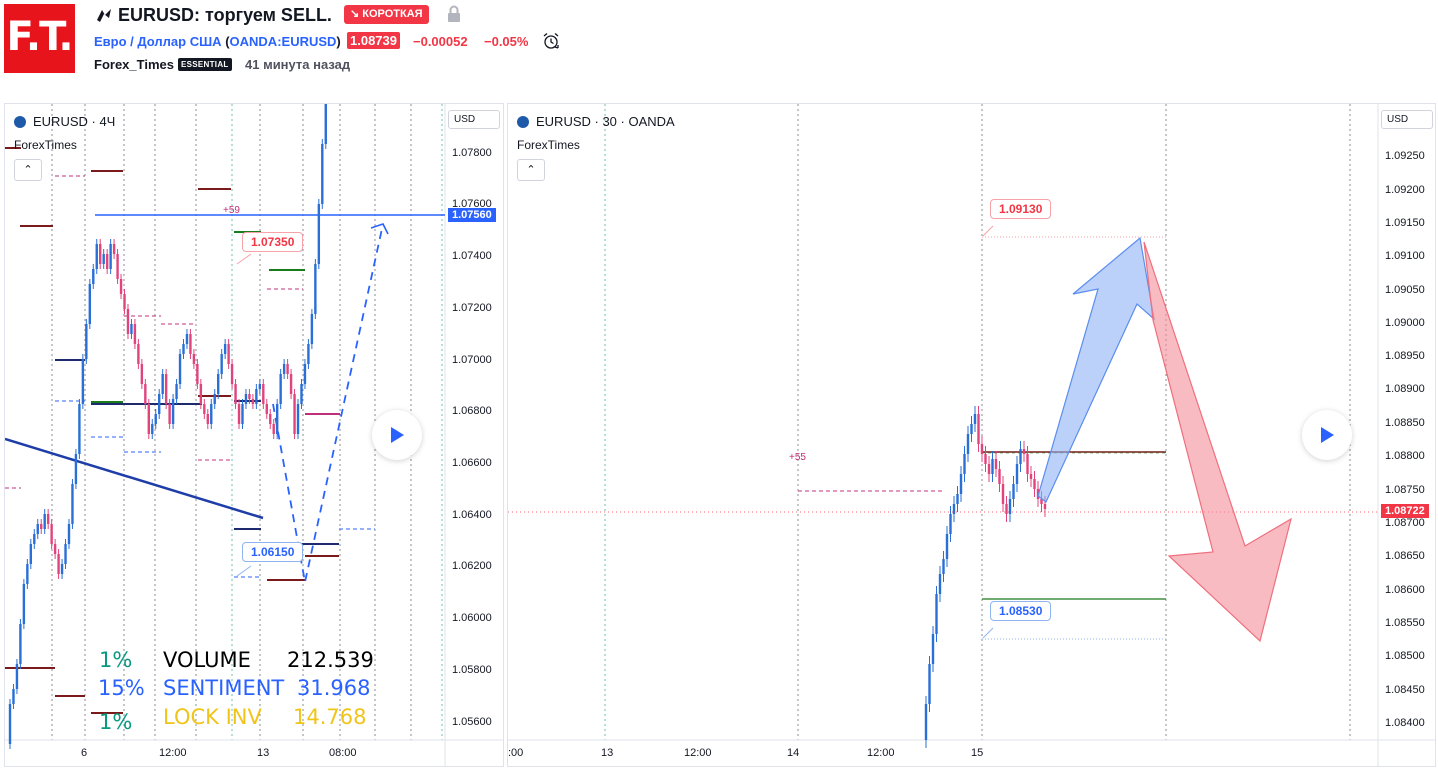 The height and width of the screenshot is (773, 1438). Describe the element at coordinates (273, 552) in the screenshot. I see `left-target-down-label: 1.06150` at that location.